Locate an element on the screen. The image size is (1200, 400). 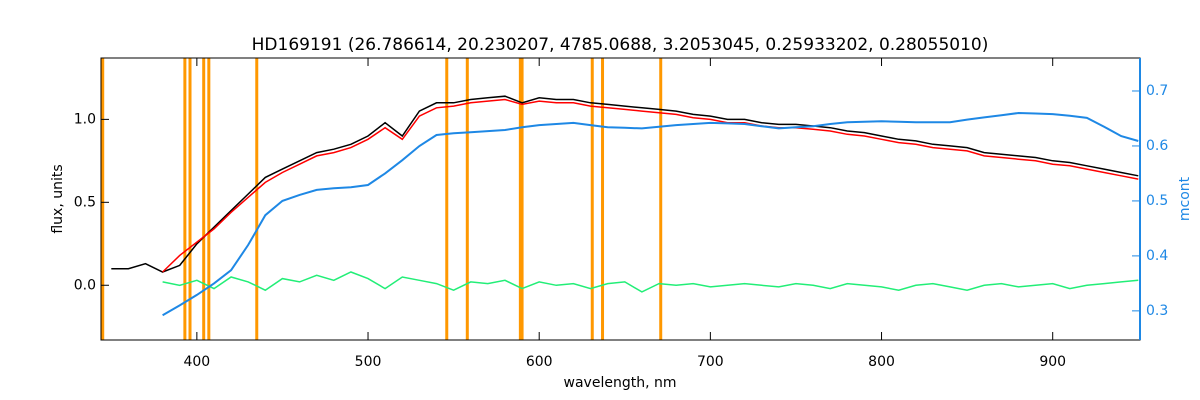
y-axis-label: flux, units is located at coordinates (58, 198).